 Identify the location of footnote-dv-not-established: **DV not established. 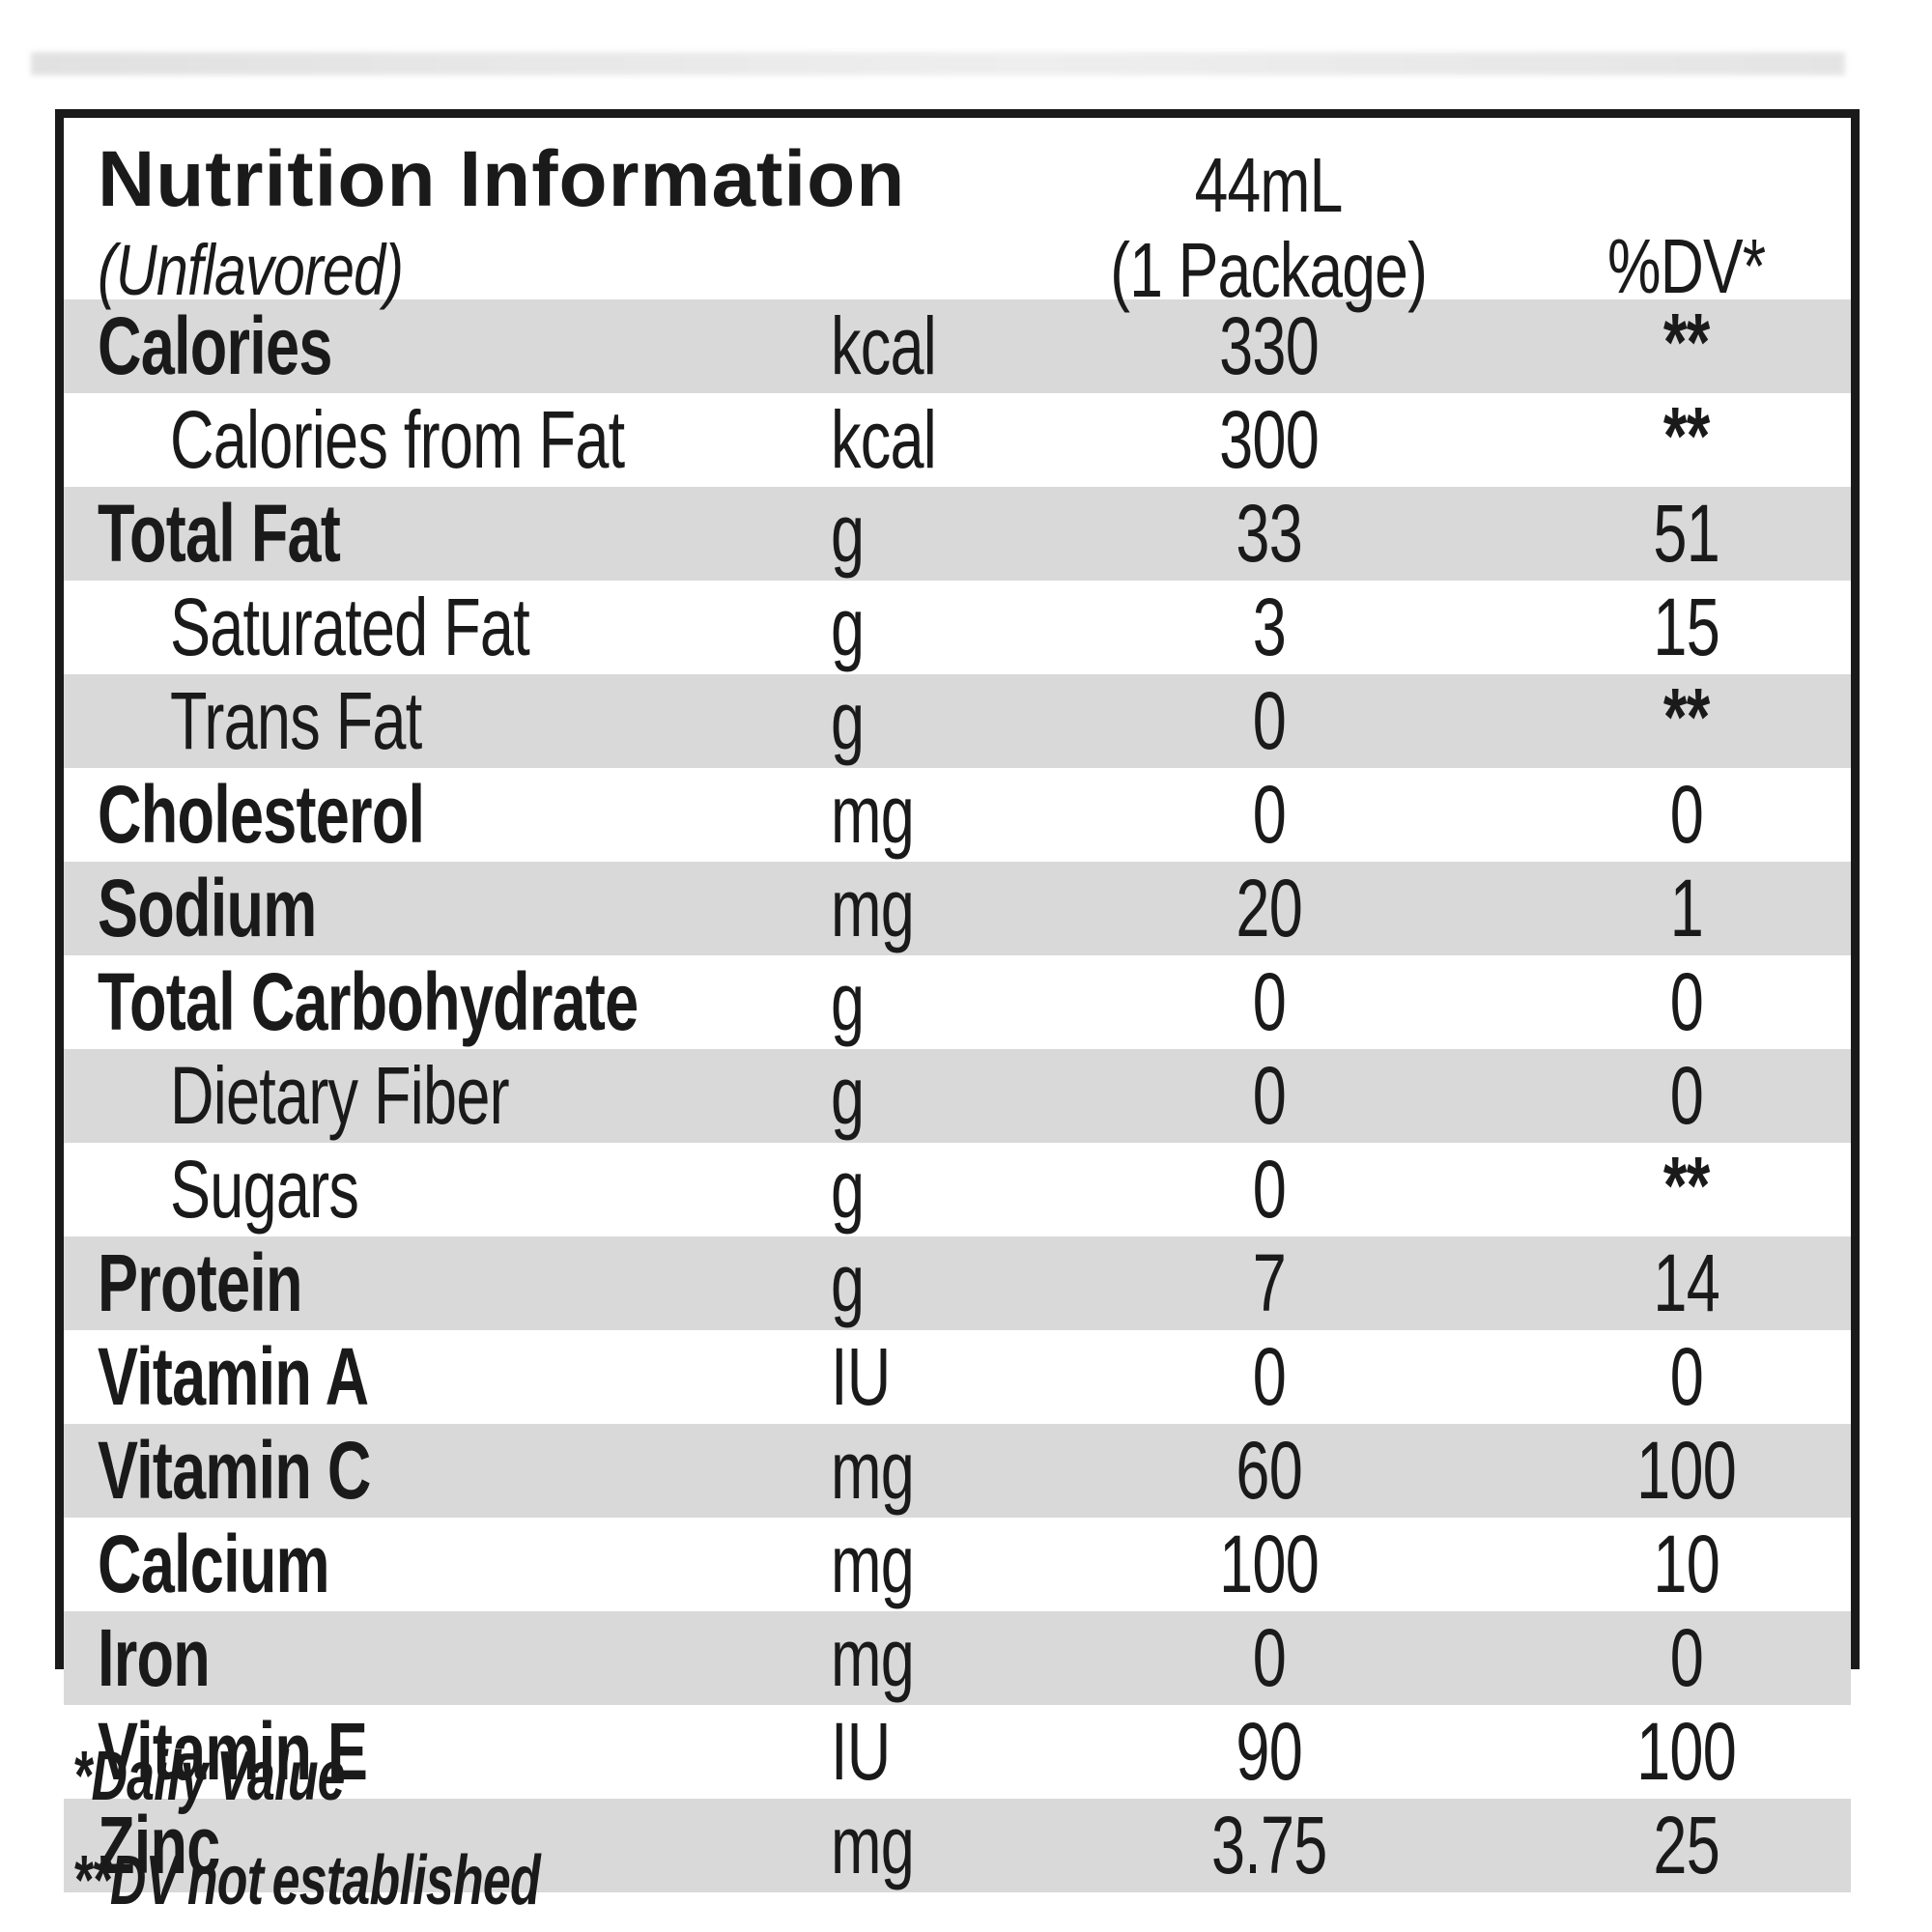
(306, 1880).